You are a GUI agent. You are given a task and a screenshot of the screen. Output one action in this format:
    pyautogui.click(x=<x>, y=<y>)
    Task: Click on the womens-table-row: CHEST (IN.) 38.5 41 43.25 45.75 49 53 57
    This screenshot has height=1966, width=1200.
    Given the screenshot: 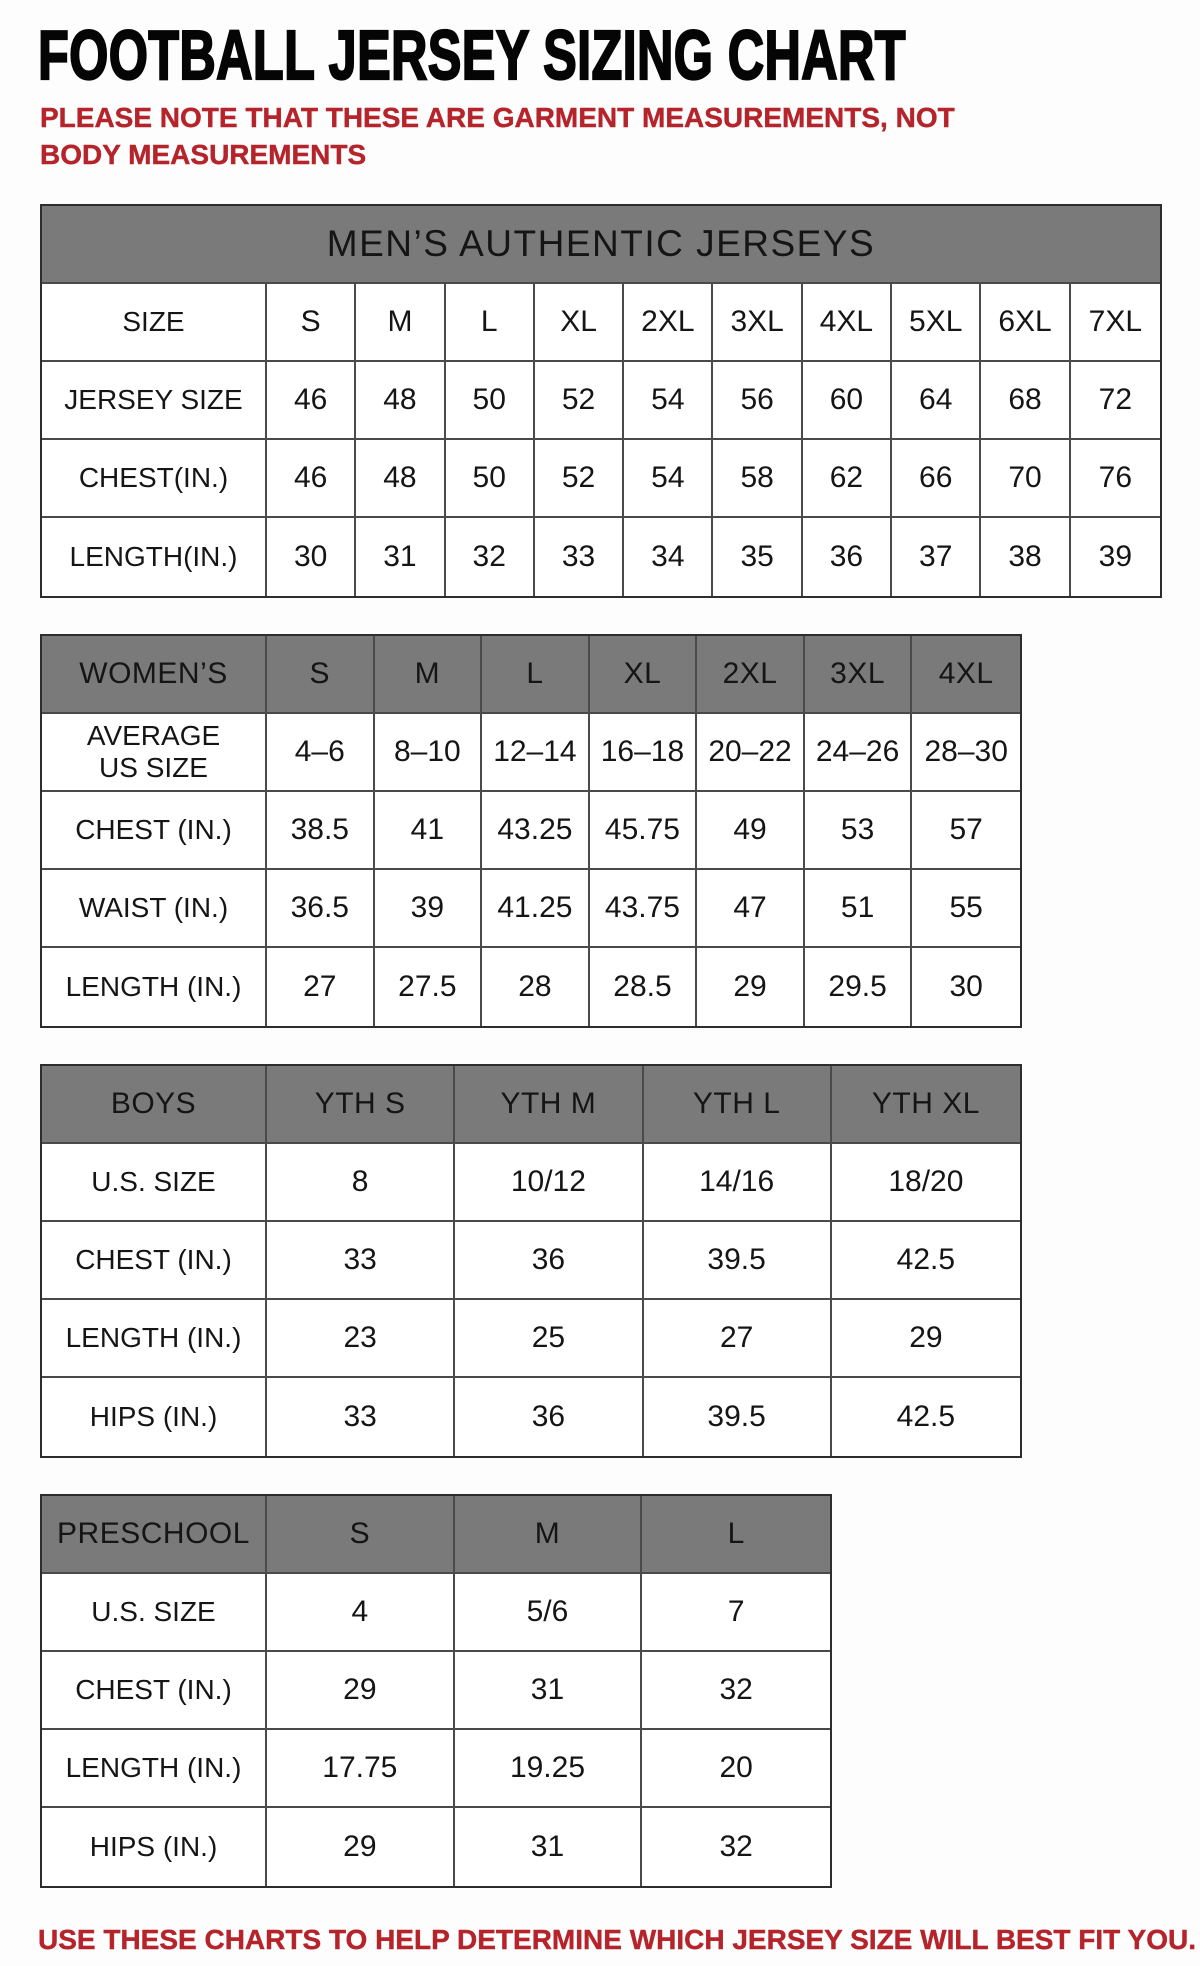 What is the action you would take?
    pyautogui.click(x=531, y=830)
    